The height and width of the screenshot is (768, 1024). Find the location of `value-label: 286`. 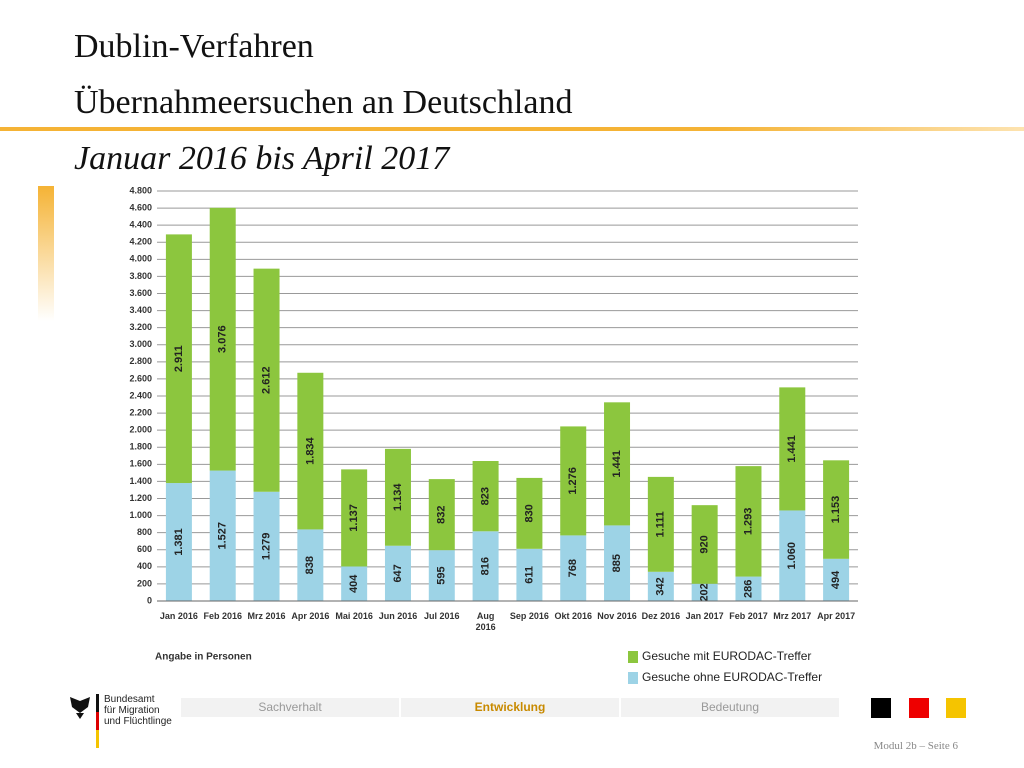

value-label: 286 is located at coordinates (748, 589).